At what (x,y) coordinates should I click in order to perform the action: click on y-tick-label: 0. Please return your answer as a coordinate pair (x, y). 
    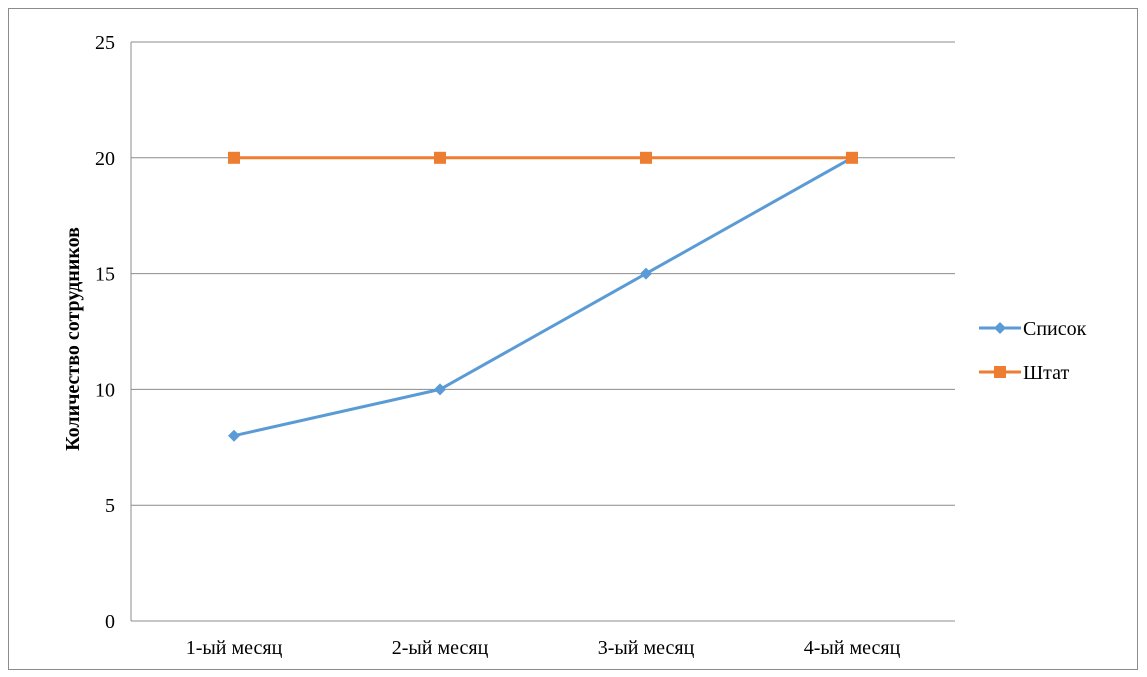
    Looking at the image, I should click on (110, 622).